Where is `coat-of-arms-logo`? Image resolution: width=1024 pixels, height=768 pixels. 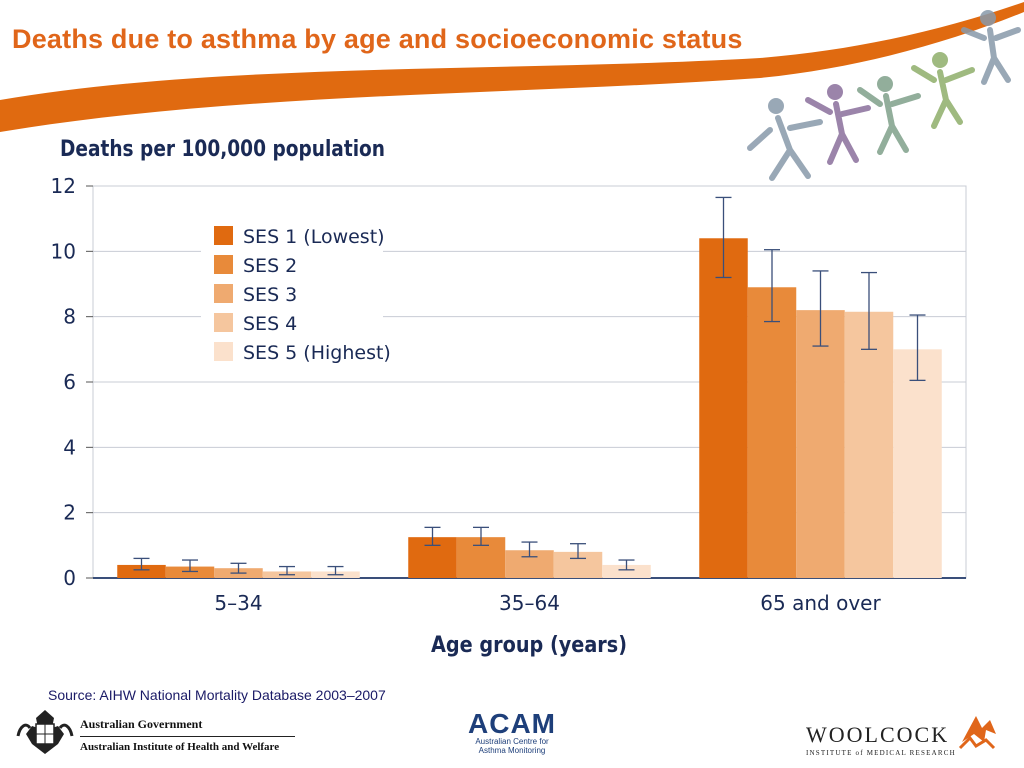
coat-of-arms-logo is located at coordinates (45, 732).